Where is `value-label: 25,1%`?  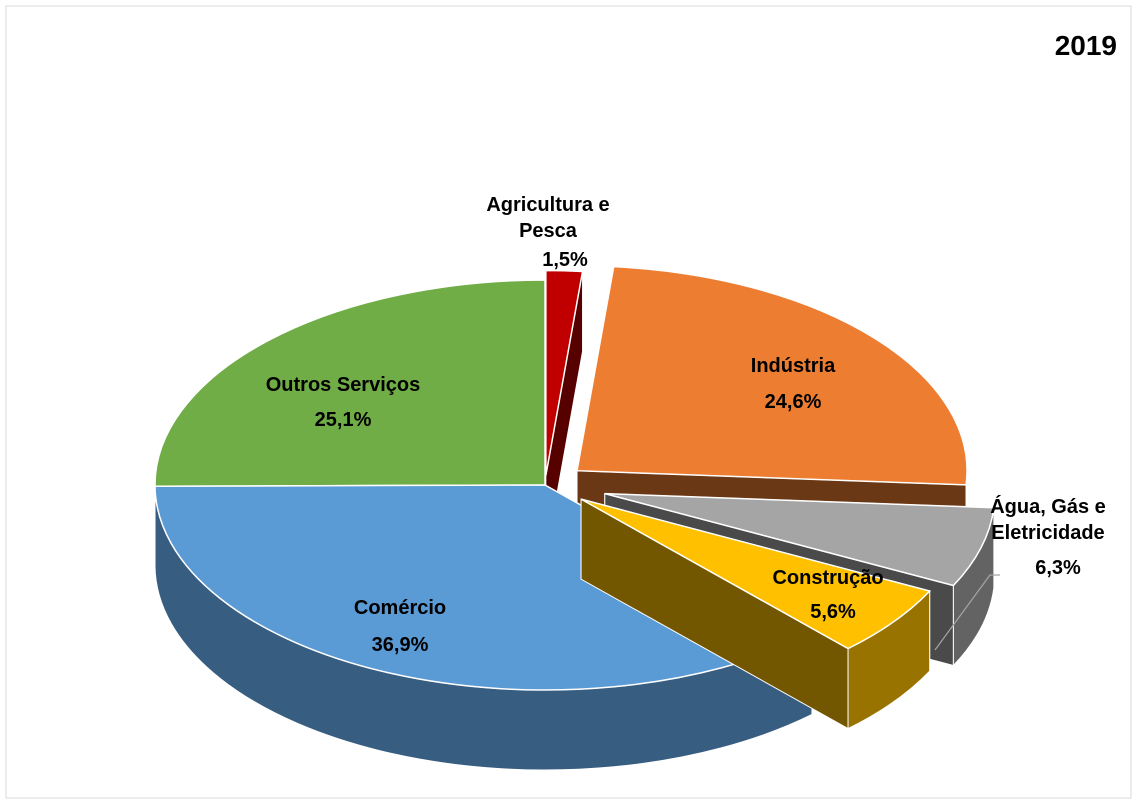 value-label: 25,1% is located at coordinates (343, 420).